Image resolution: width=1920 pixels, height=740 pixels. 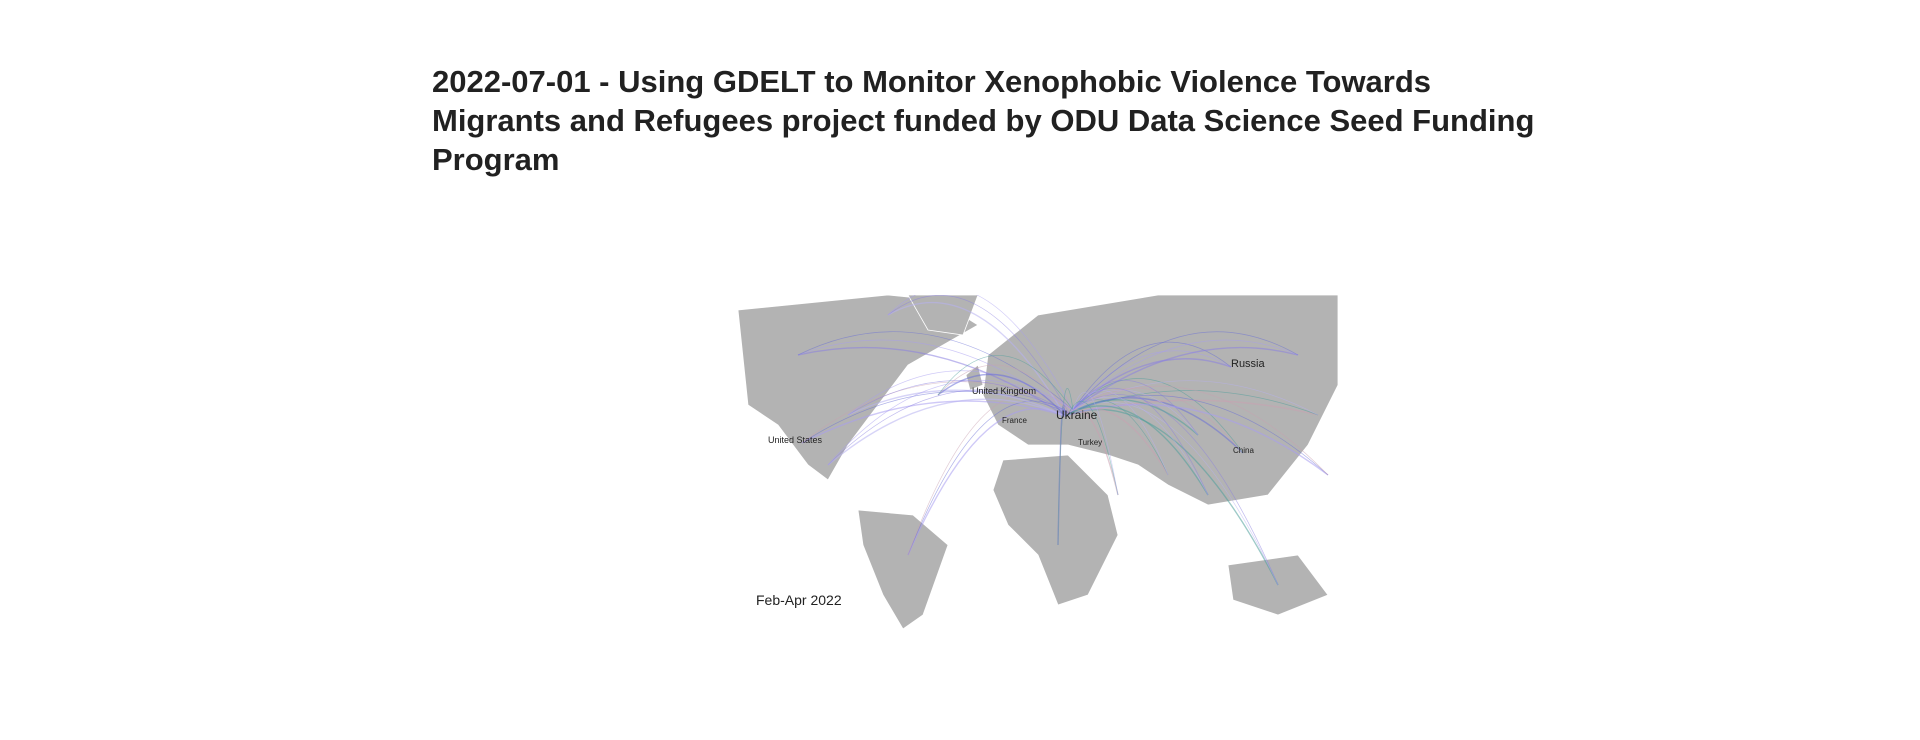 I want to click on map-label: Turkey, so click(x=1090, y=442).